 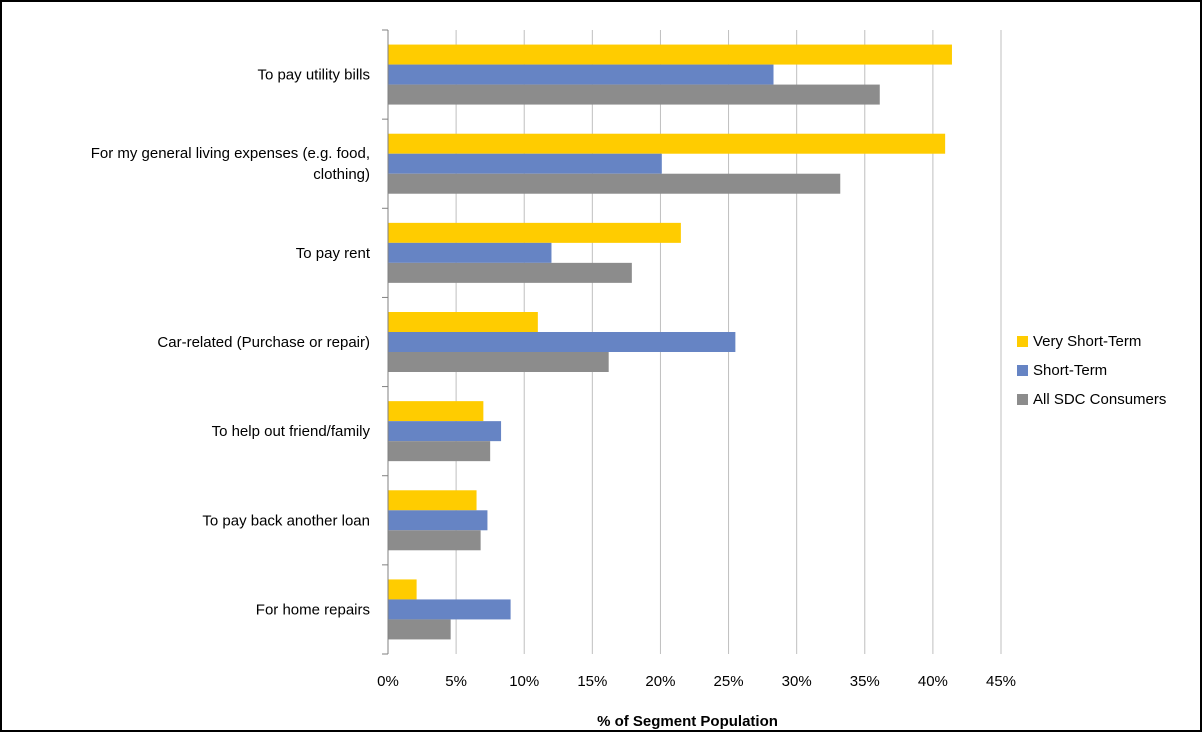 I want to click on x-tick-label: 10%, so click(x=524, y=681).